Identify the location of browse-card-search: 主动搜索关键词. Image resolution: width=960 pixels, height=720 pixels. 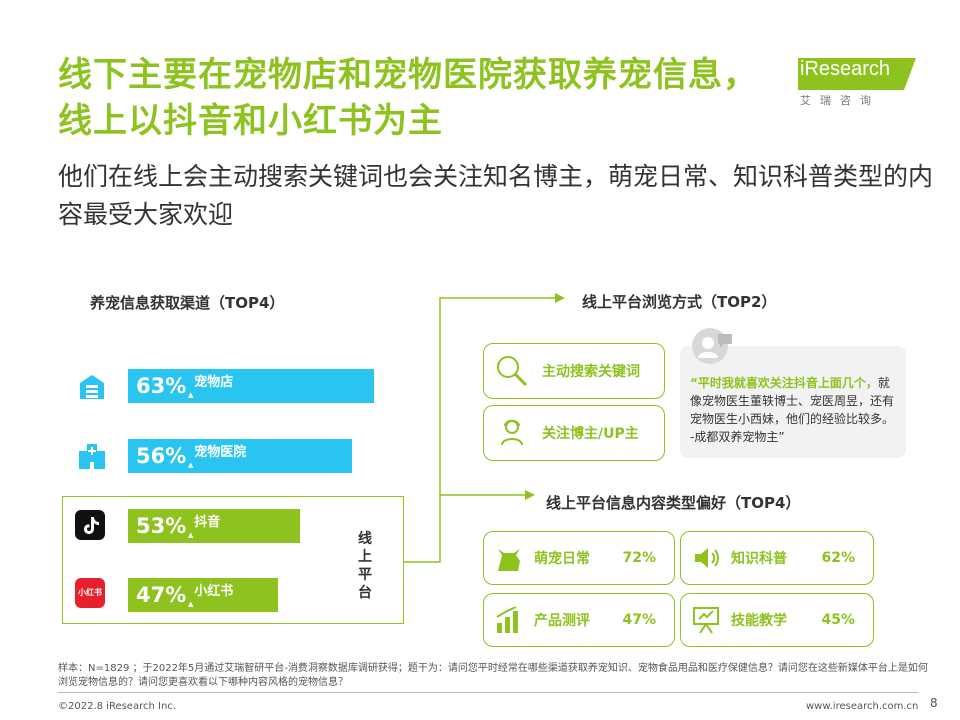
(574, 371).